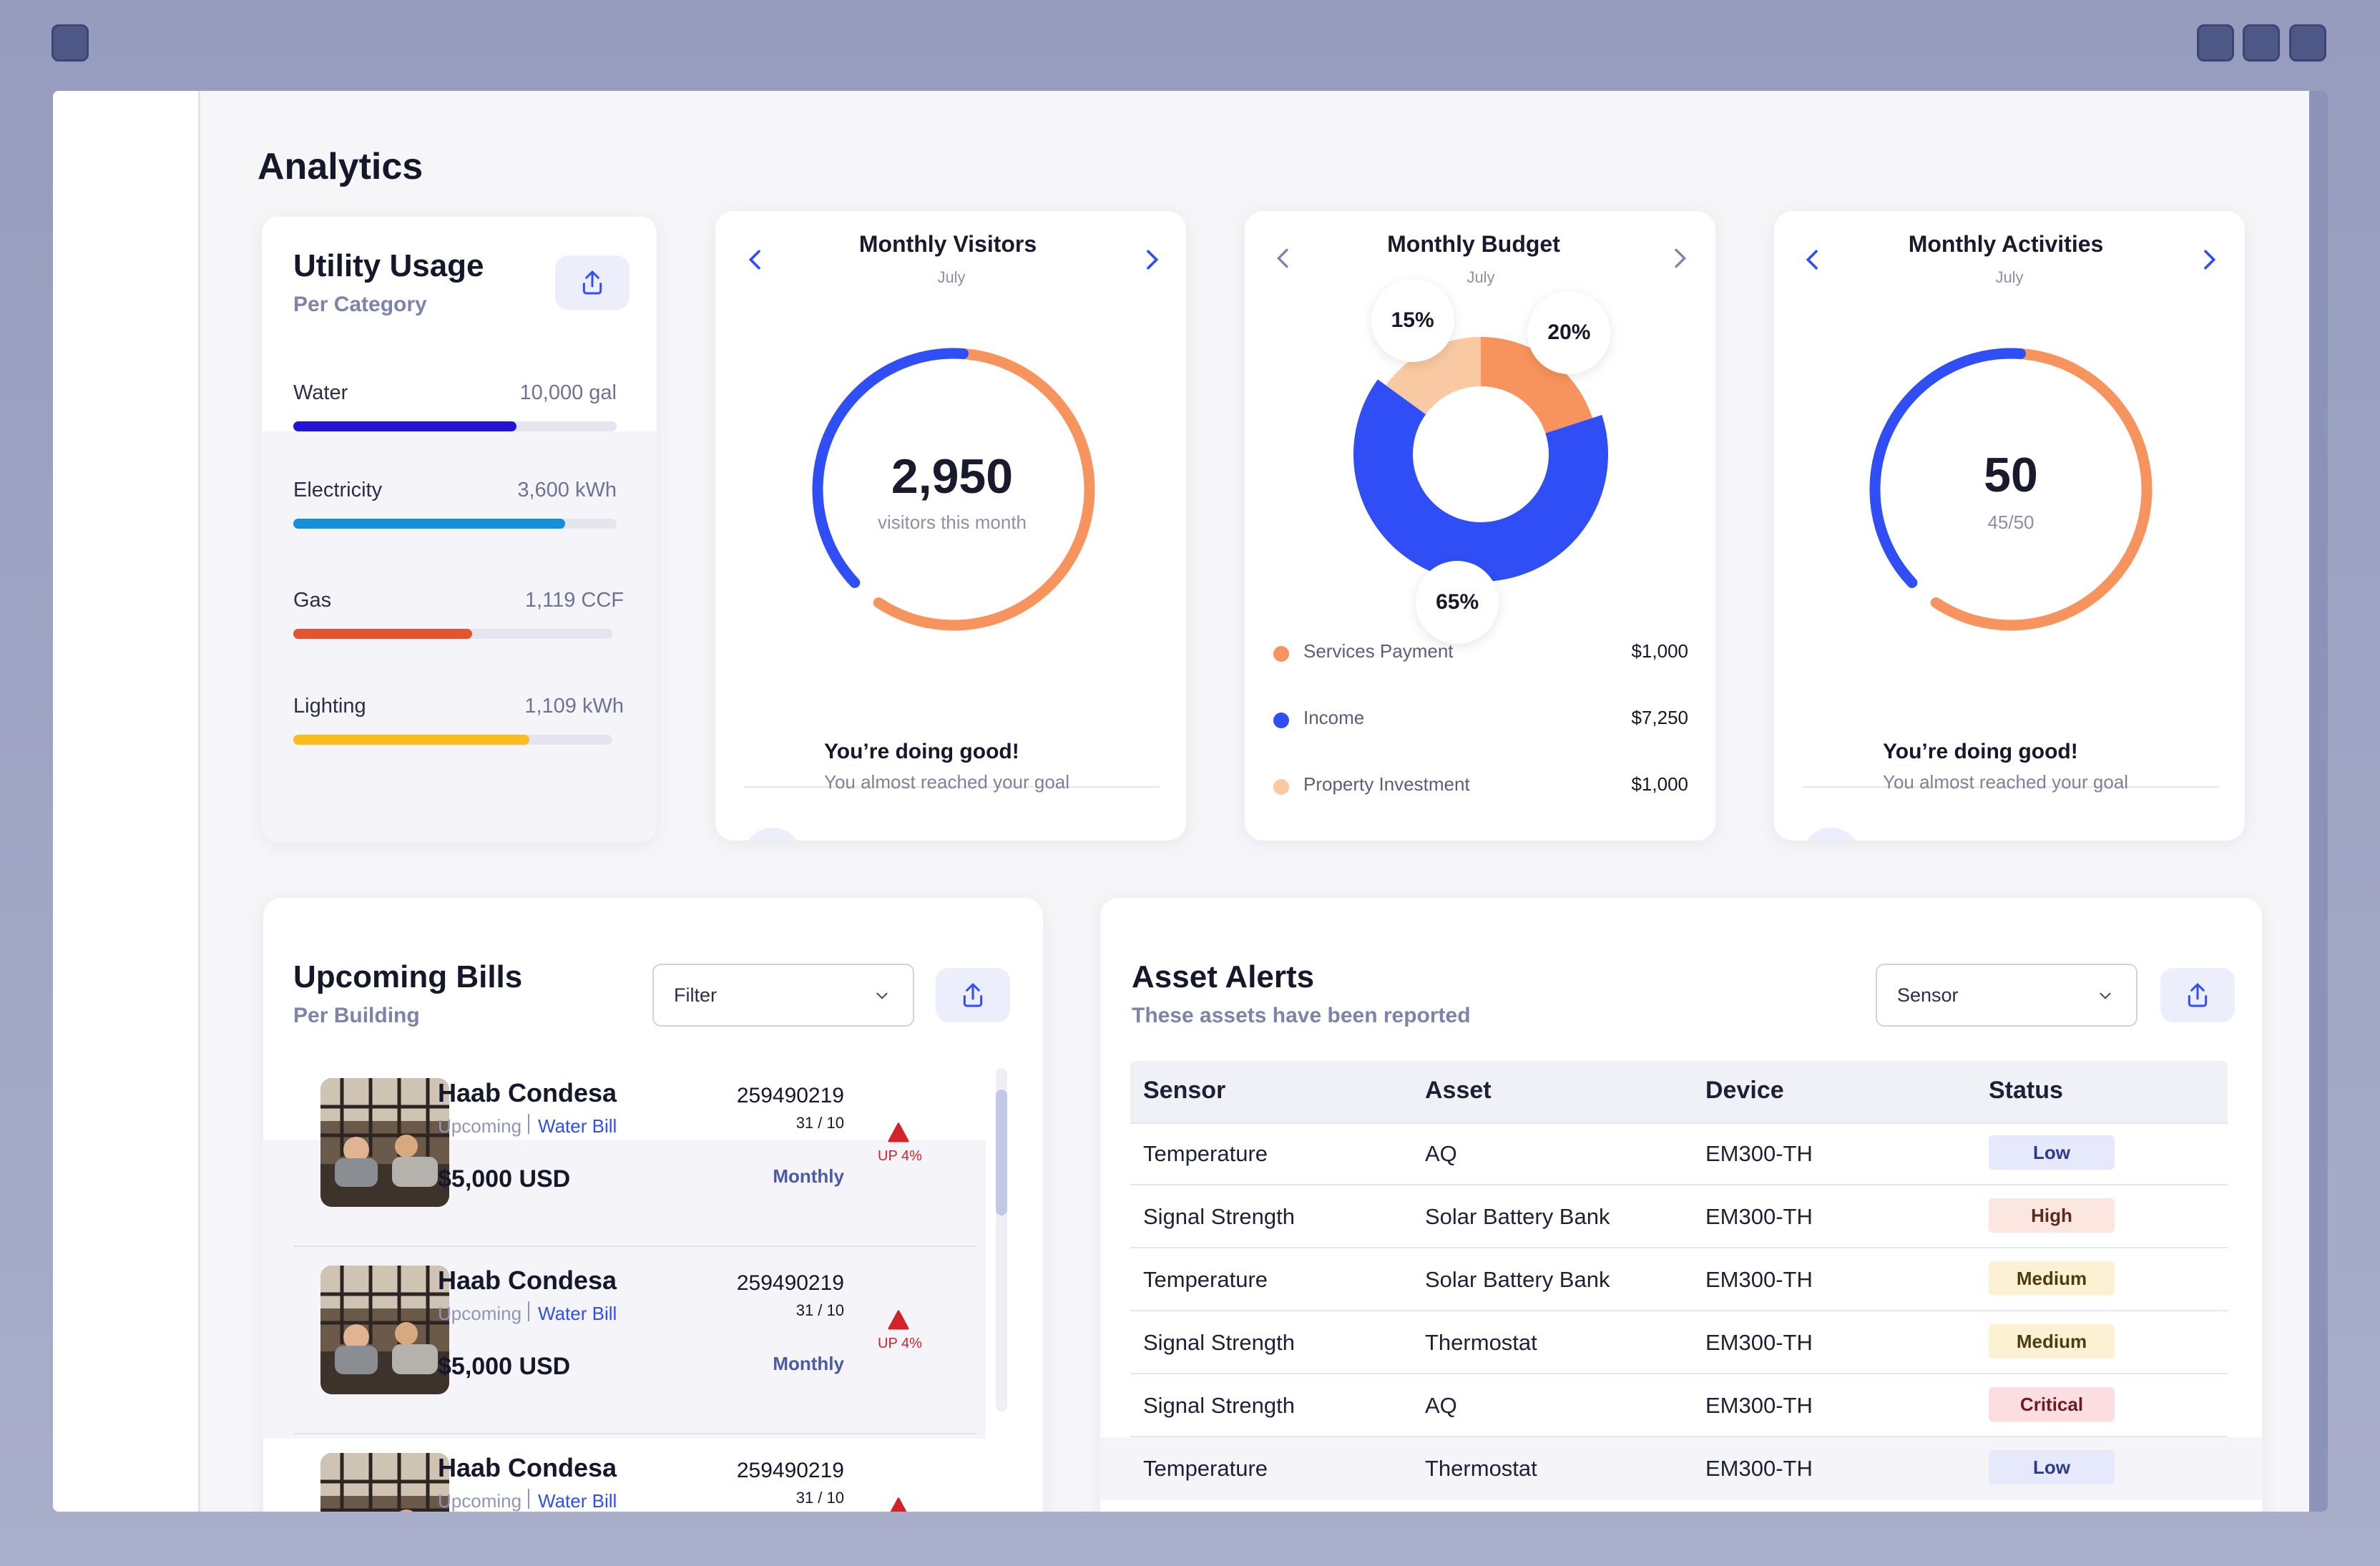  What do you see at coordinates (1001, 1152) in the screenshot?
I see `bills-scrollbar-thumb` at bounding box center [1001, 1152].